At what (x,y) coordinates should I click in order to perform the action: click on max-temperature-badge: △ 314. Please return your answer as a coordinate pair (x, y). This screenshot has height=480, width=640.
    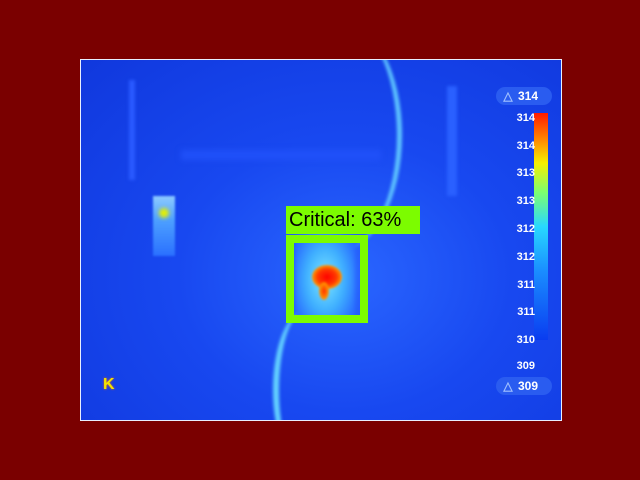
    Looking at the image, I should click on (524, 96).